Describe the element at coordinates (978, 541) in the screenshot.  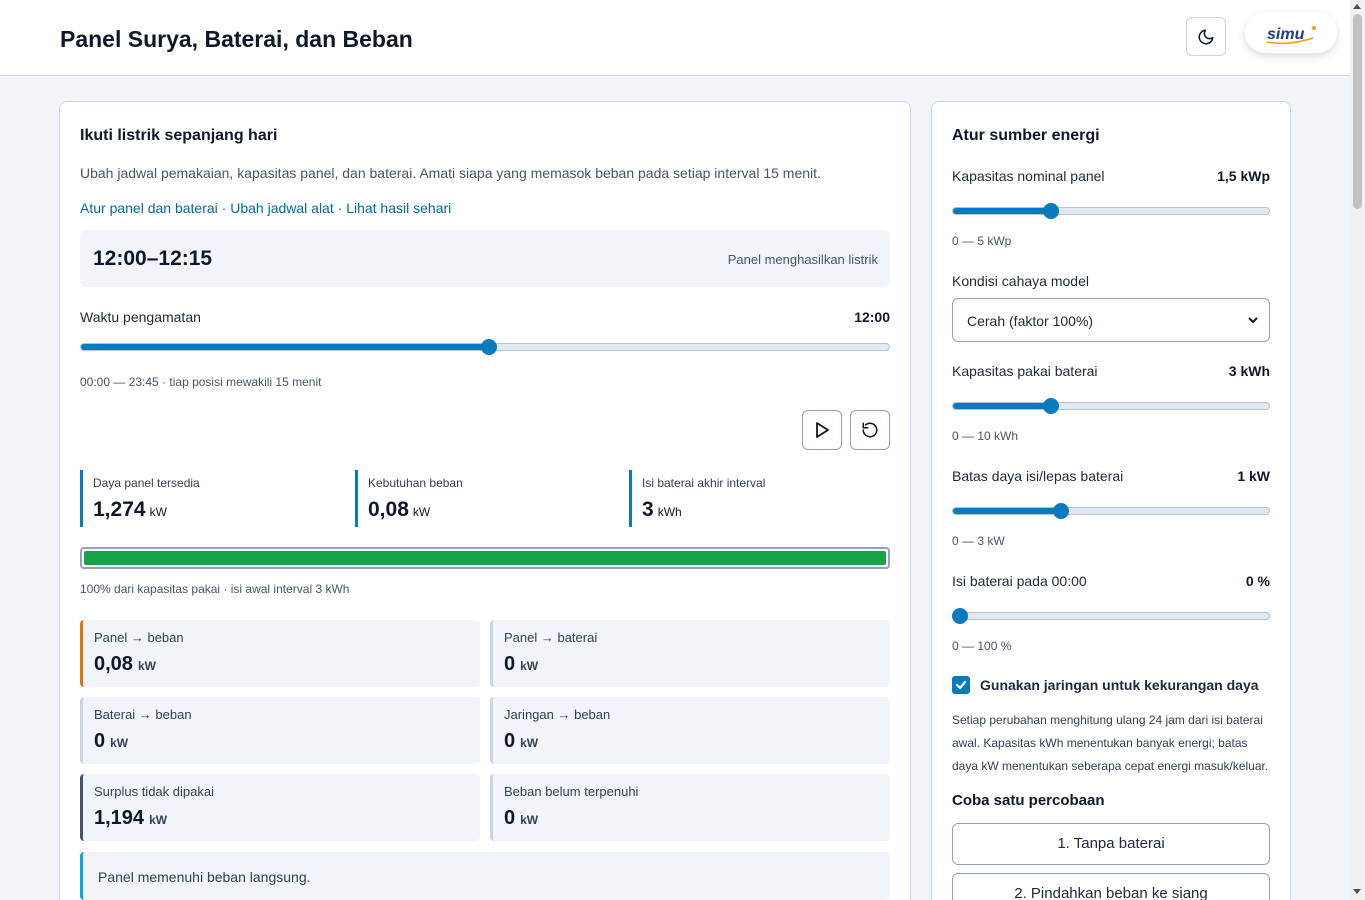
I see `power-limit-range: 0 — 3 kW` at that location.